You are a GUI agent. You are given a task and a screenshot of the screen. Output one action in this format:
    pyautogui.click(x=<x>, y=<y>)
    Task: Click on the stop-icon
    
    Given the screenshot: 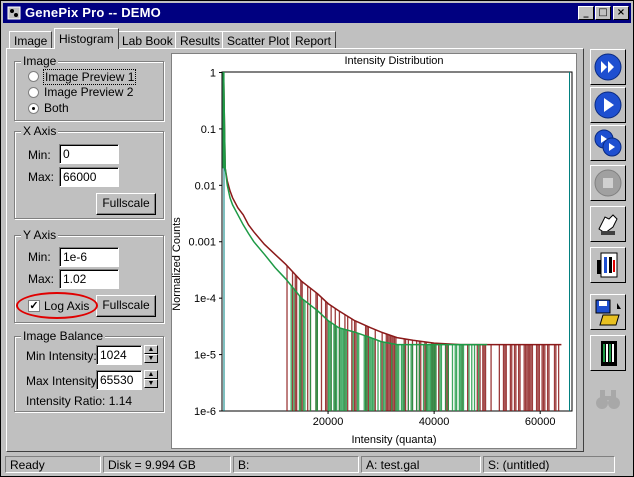 What is the action you would take?
    pyautogui.click(x=608, y=183)
    